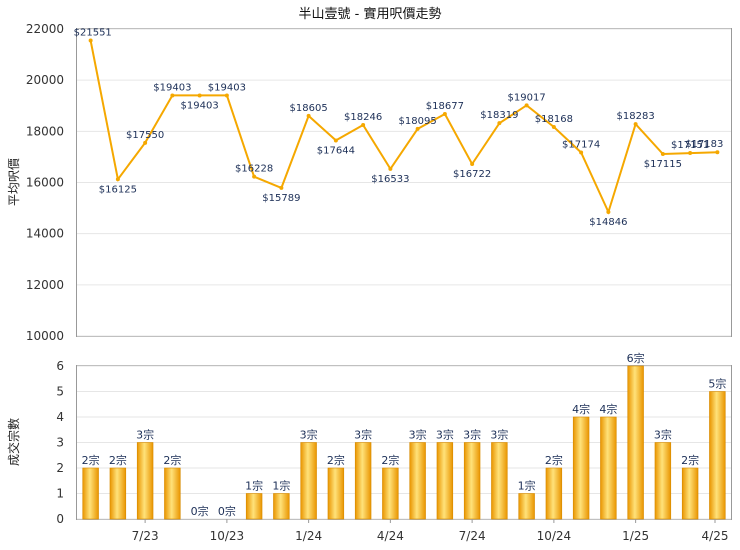 Image resolution: width=740 pixels, height=550 pixels. Describe the element at coordinates (370, 14) in the screenshot. I see `chart-title: 半山壹號 - 實用呎價走勢` at that location.